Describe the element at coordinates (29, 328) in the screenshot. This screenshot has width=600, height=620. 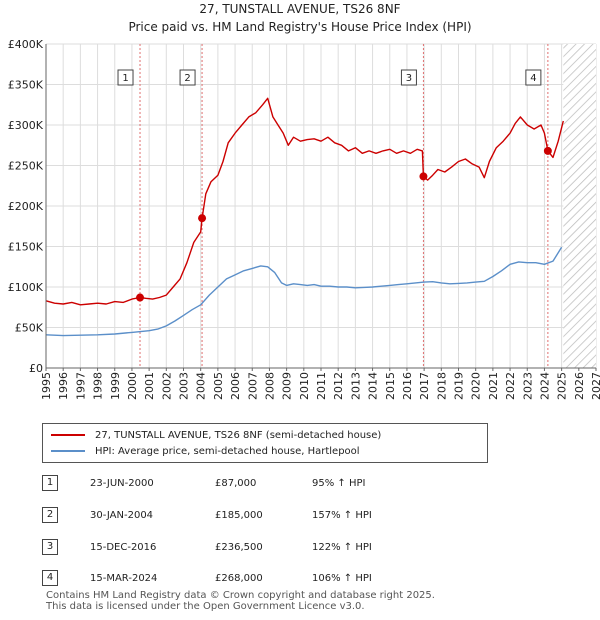
I see `y-tick-label: £50K` at that location.